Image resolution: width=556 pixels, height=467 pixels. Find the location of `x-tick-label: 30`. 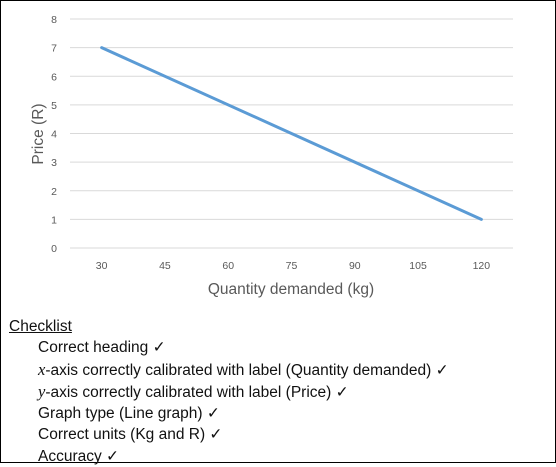

x-tick-label: 30 is located at coordinates (102, 266).